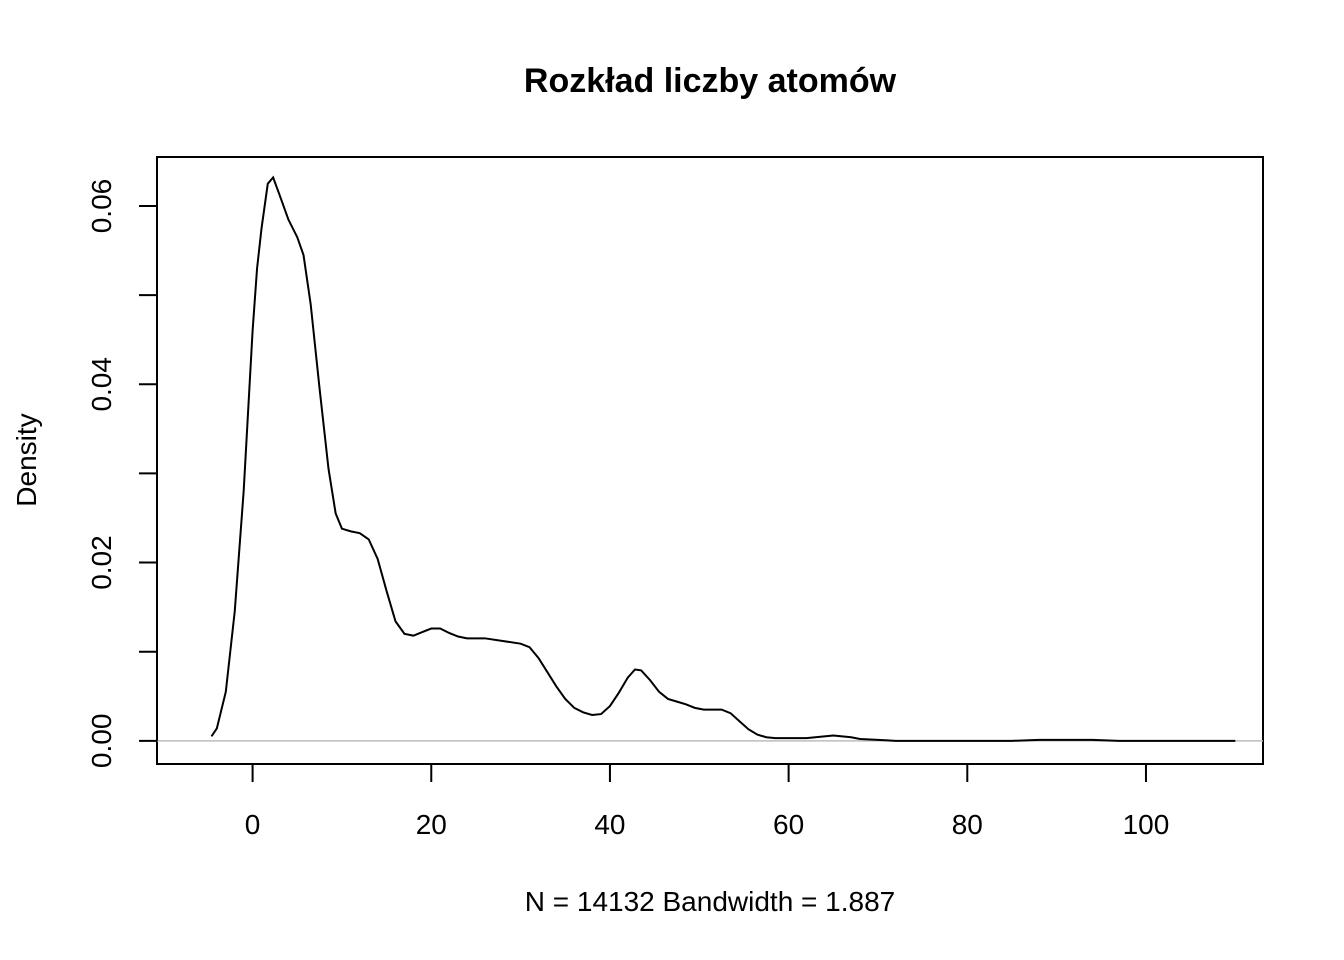 Image resolution: width=1344 pixels, height=960 pixels. Describe the element at coordinates (26, 459) in the screenshot. I see `y-axis-label: Density` at that location.